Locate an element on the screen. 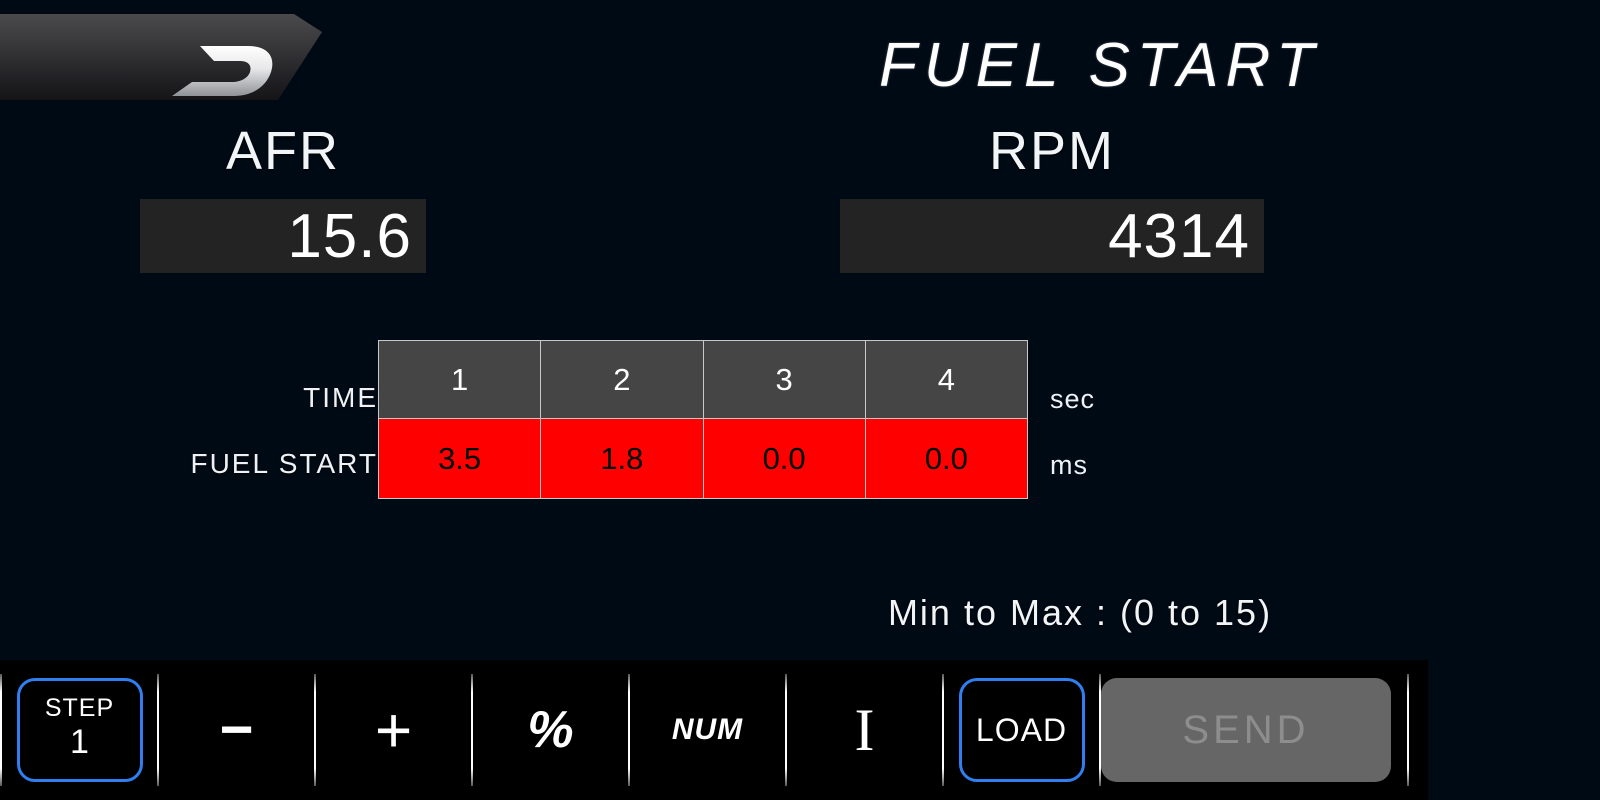 Image resolution: width=1600 pixels, height=800 pixels. step-value: 1 is located at coordinates (79, 742).